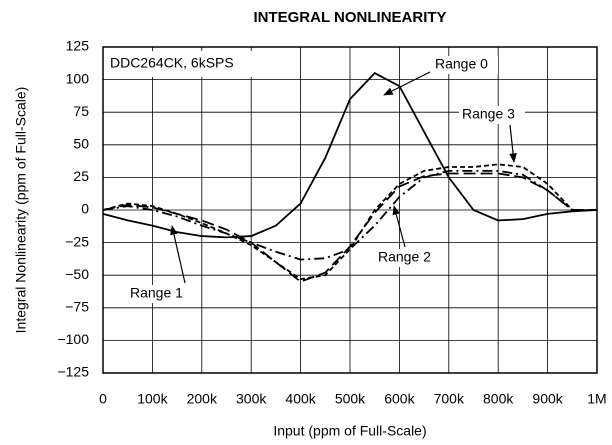  Describe the element at coordinates (77, 274) in the screenshot. I see `y-tick-label: −50` at that location.